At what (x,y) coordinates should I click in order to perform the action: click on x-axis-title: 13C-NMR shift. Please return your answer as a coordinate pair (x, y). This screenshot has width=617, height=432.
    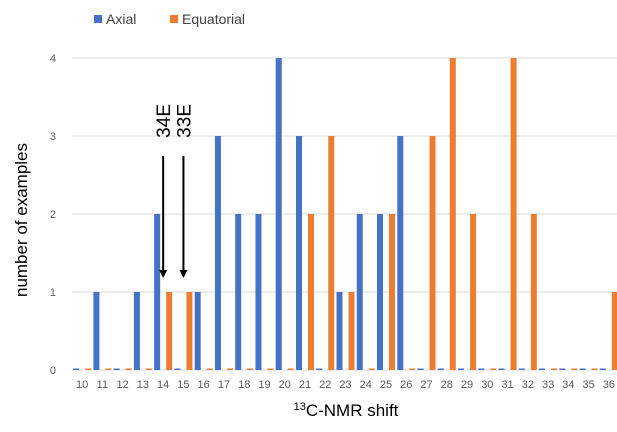
    Looking at the image, I should click on (346, 410).